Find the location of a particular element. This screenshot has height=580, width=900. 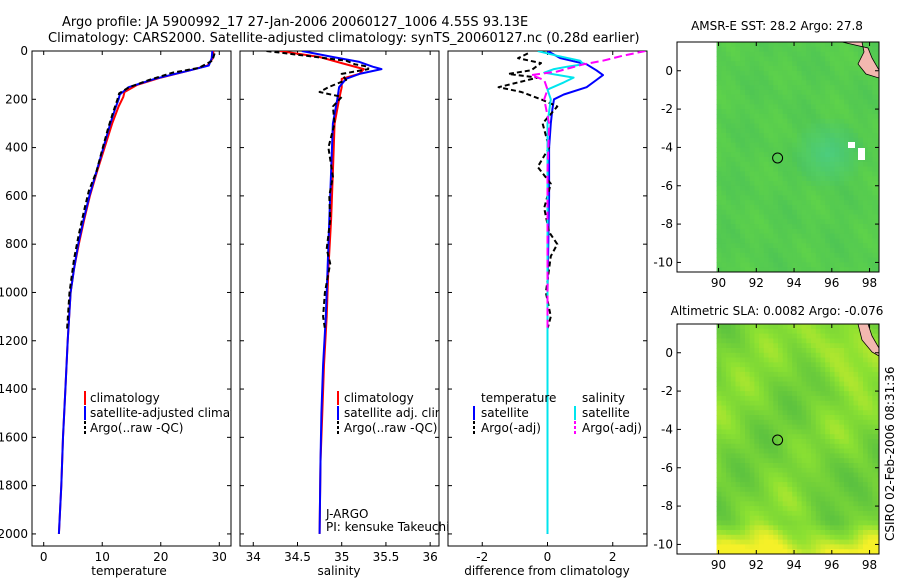

temperature-ytick-label: 400 is located at coordinates (16, 148).